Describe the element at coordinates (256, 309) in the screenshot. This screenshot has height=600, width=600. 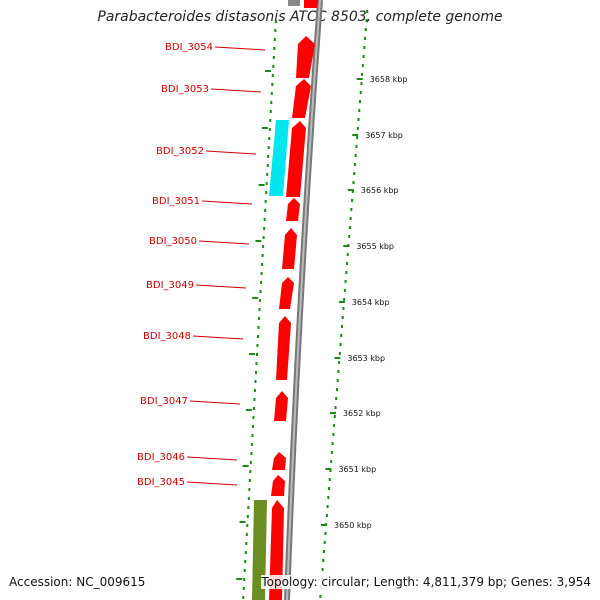
I see `inner-dotted-ring` at that location.